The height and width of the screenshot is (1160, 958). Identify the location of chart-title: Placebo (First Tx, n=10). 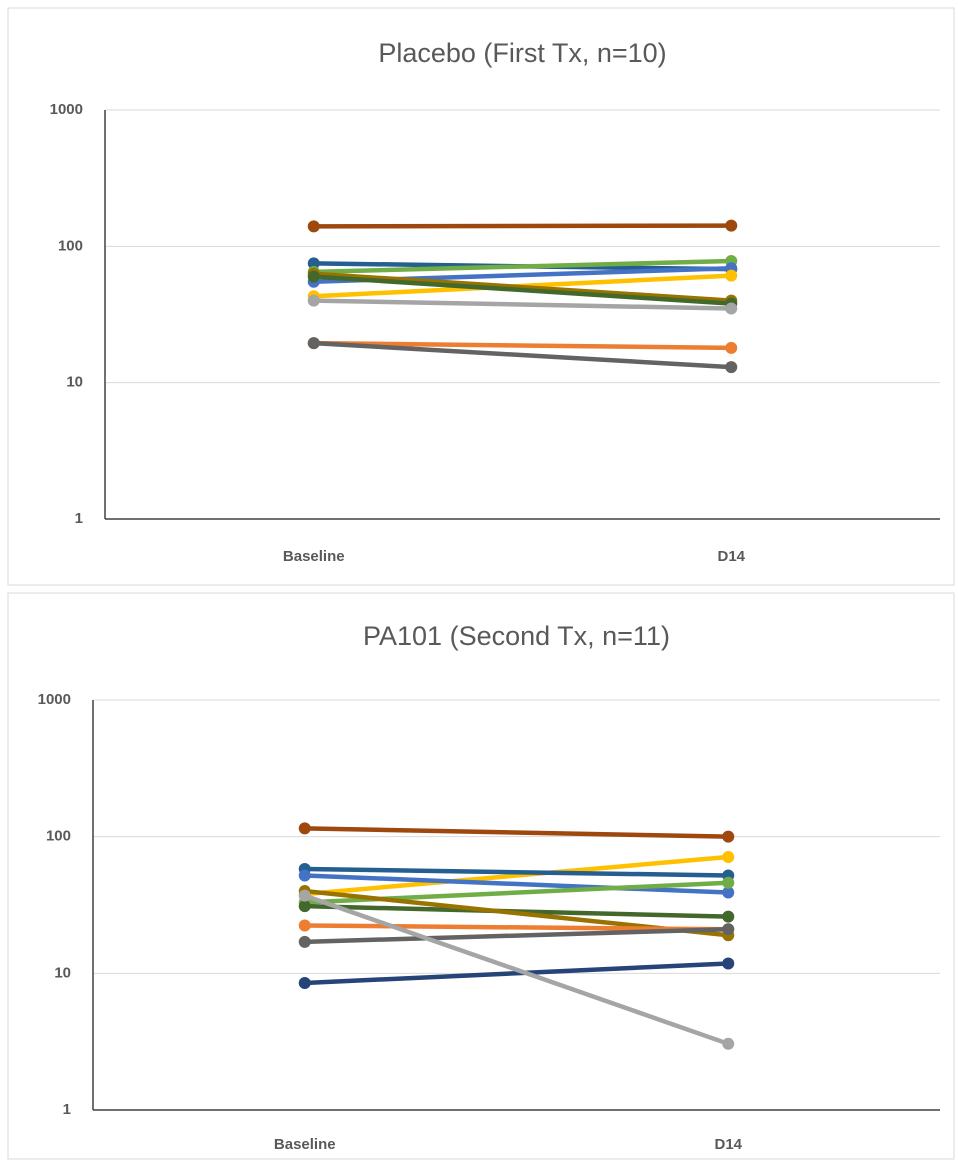
(522, 53).